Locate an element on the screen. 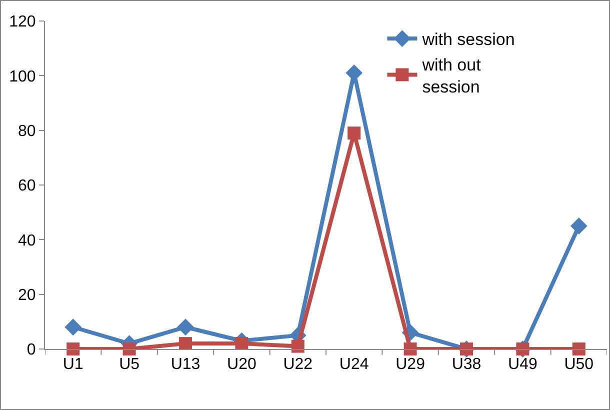 The width and height of the screenshot is (610, 410). y-tick-label: 20 is located at coordinates (27, 295).